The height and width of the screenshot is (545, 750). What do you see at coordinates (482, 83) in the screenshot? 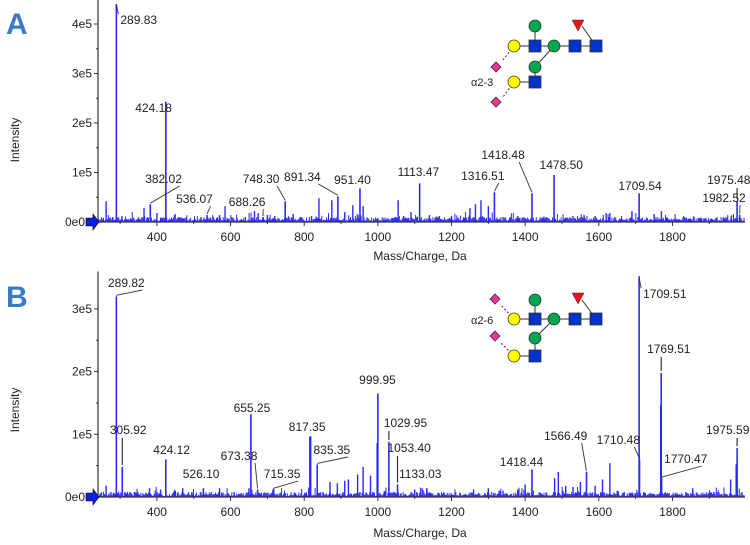
I see `linkage-label-a: α2-3` at bounding box center [482, 83].